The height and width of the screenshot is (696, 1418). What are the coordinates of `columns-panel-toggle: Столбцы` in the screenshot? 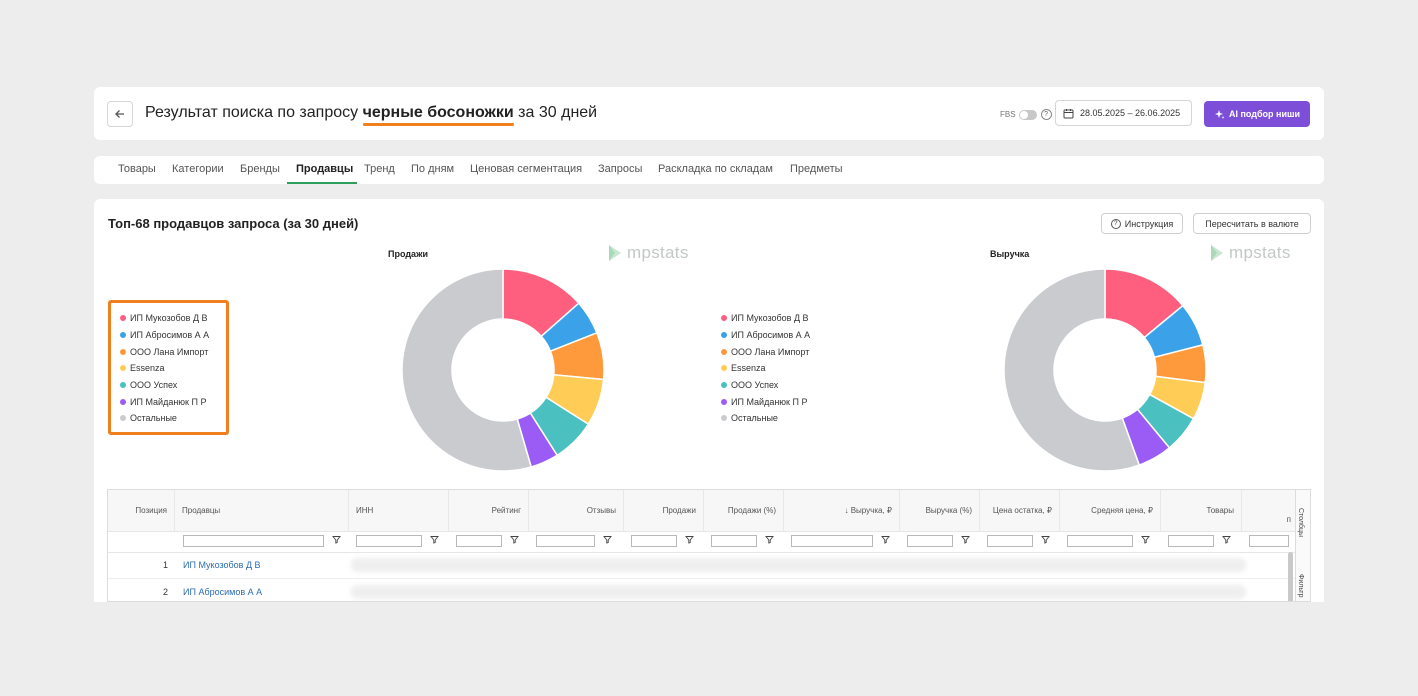 It's located at (1300, 523).